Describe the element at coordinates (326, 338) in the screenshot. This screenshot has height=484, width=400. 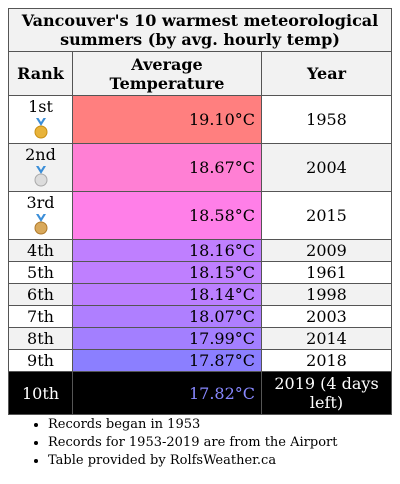
I see `year-cell: 2014` at that location.